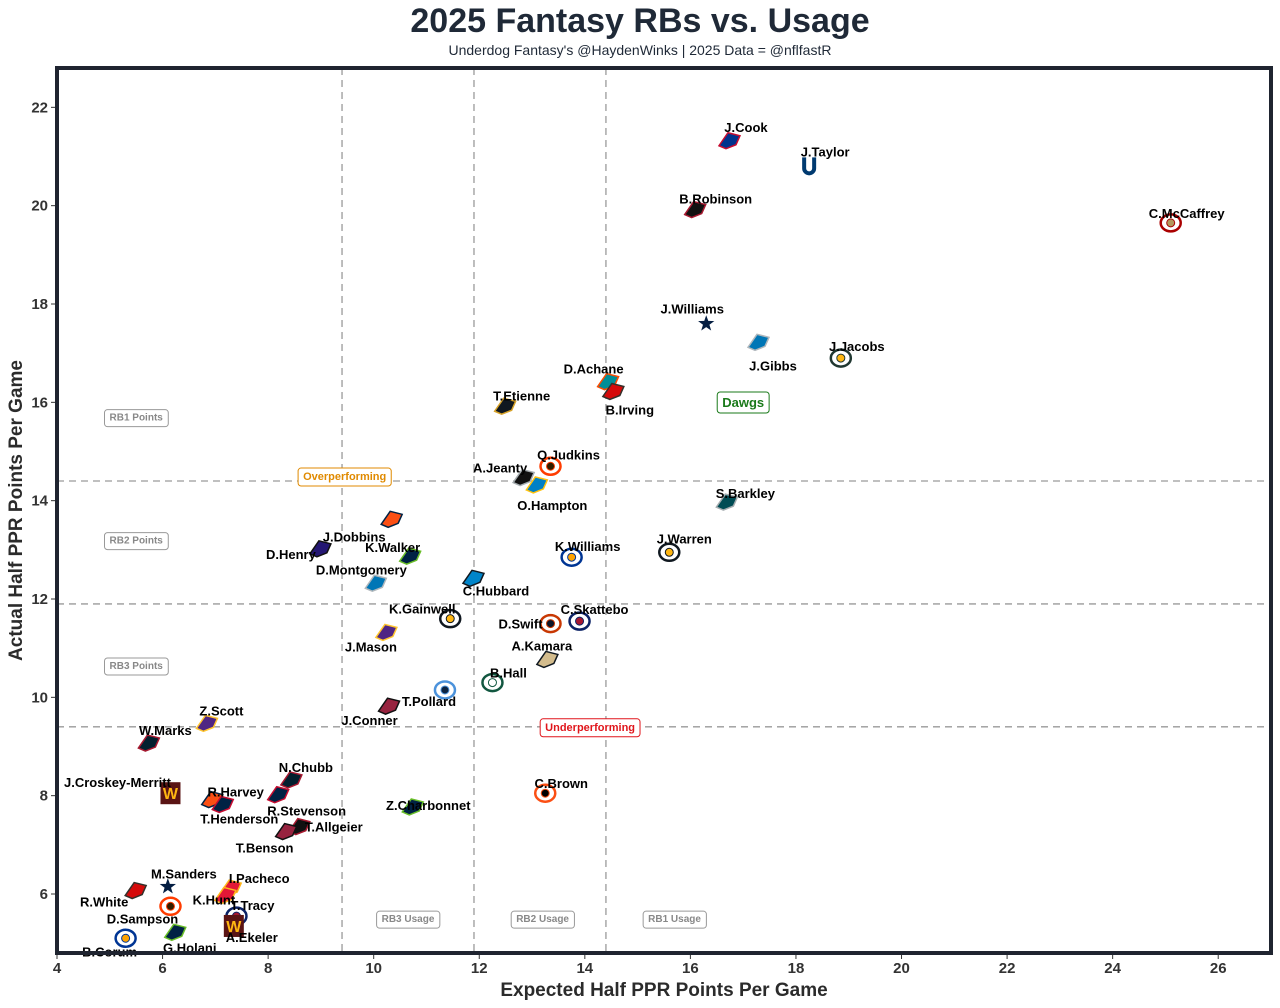 Image resolution: width=1280 pixels, height=1008 pixels. Describe the element at coordinates (496, 590) in the screenshot. I see `point-label: C.Hubbard` at that location.